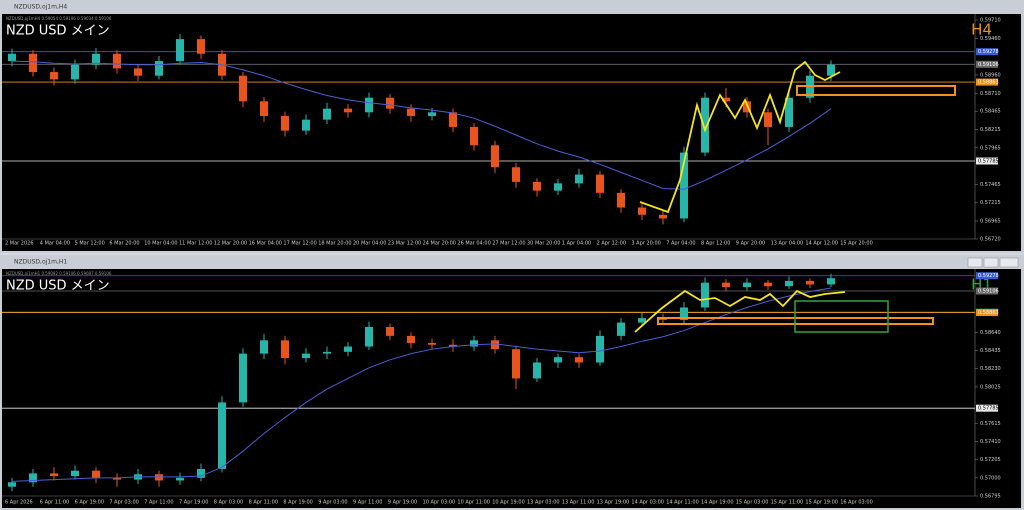  Describe the element at coordinates (89, 503) in the screenshot. I see `date-label: 6 Apr 19:00` at that location.